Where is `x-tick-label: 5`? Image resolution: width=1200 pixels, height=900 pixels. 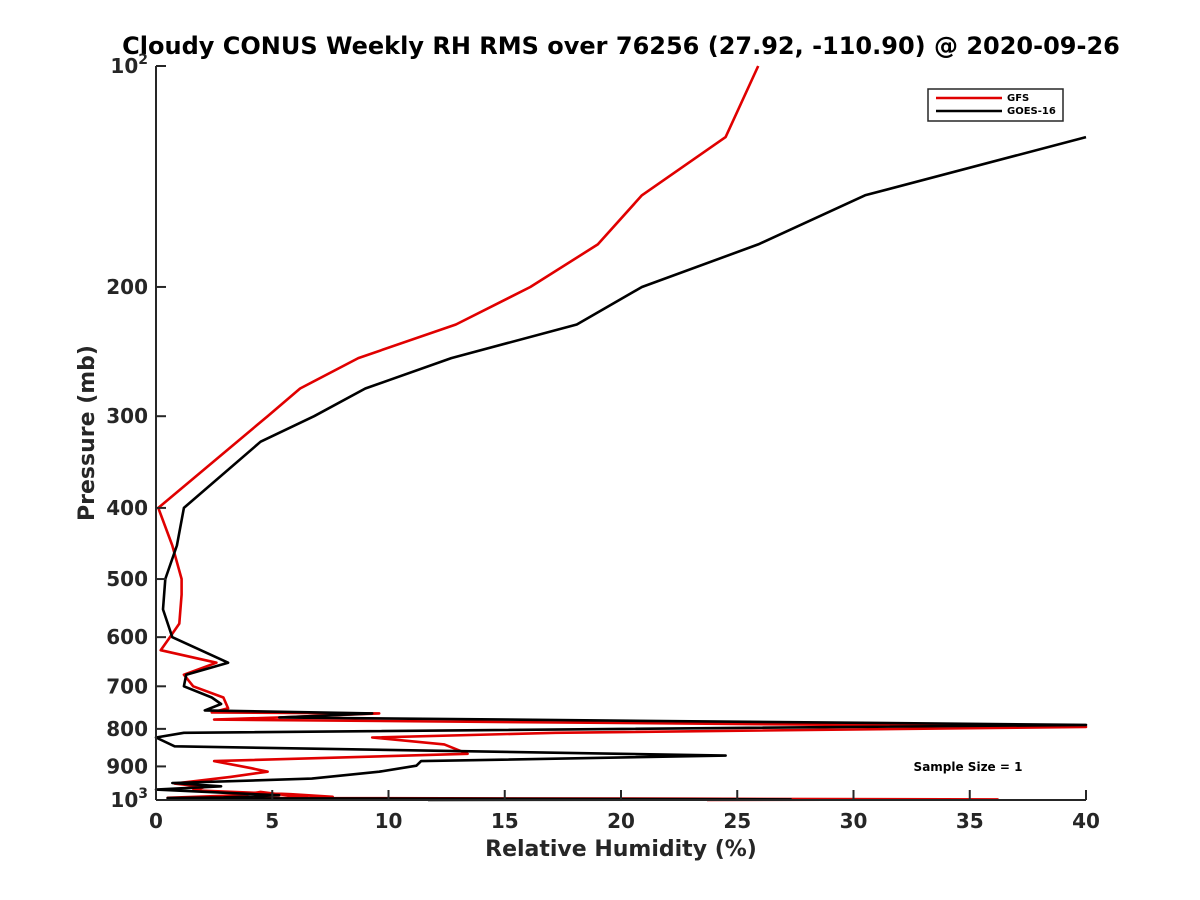 x-tick-label: 5 is located at coordinates (272, 821).